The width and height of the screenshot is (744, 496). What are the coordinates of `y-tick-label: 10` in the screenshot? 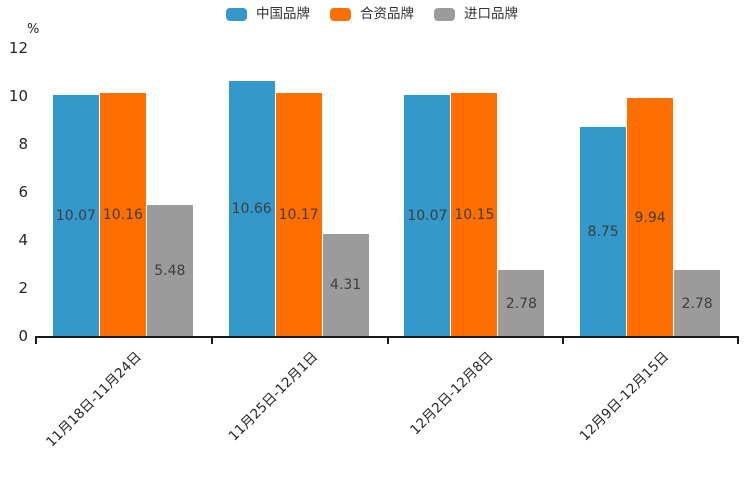 It's located at (18, 96).